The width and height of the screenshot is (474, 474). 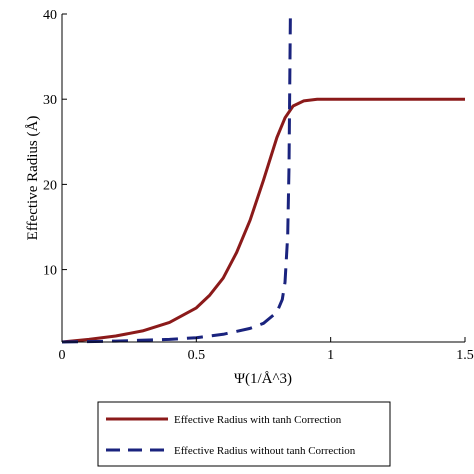 I want to click on y-tick-label: 20, so click(x=50, y=185).